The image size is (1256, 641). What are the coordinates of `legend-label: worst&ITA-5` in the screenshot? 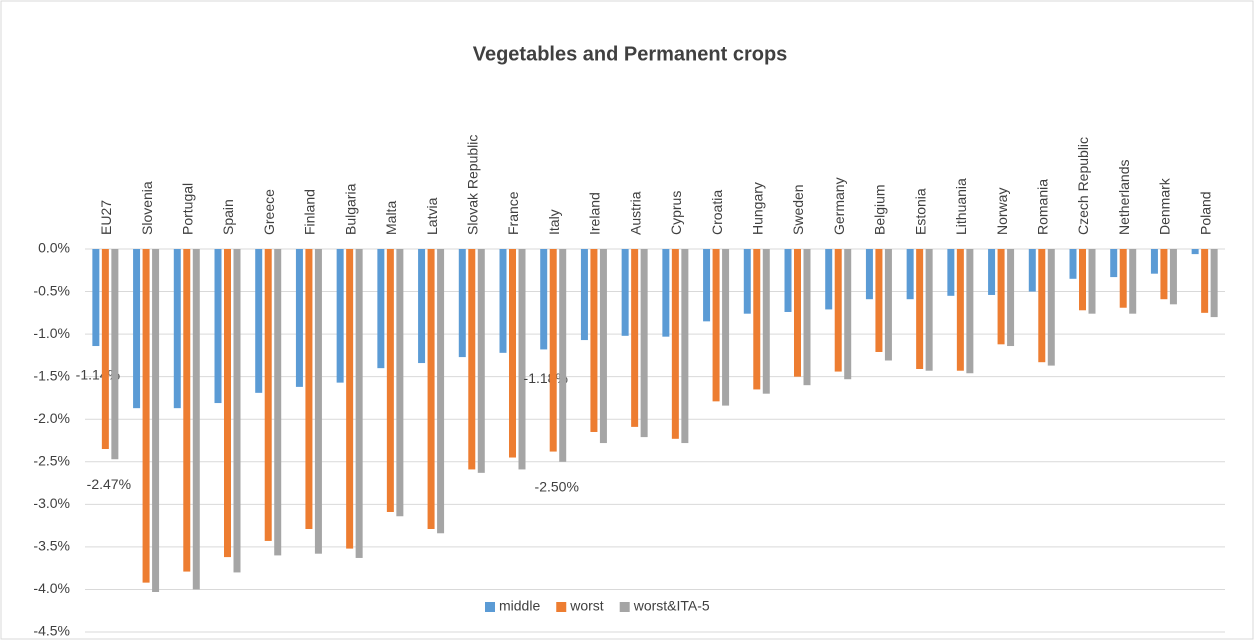 It's located at (671, 606).